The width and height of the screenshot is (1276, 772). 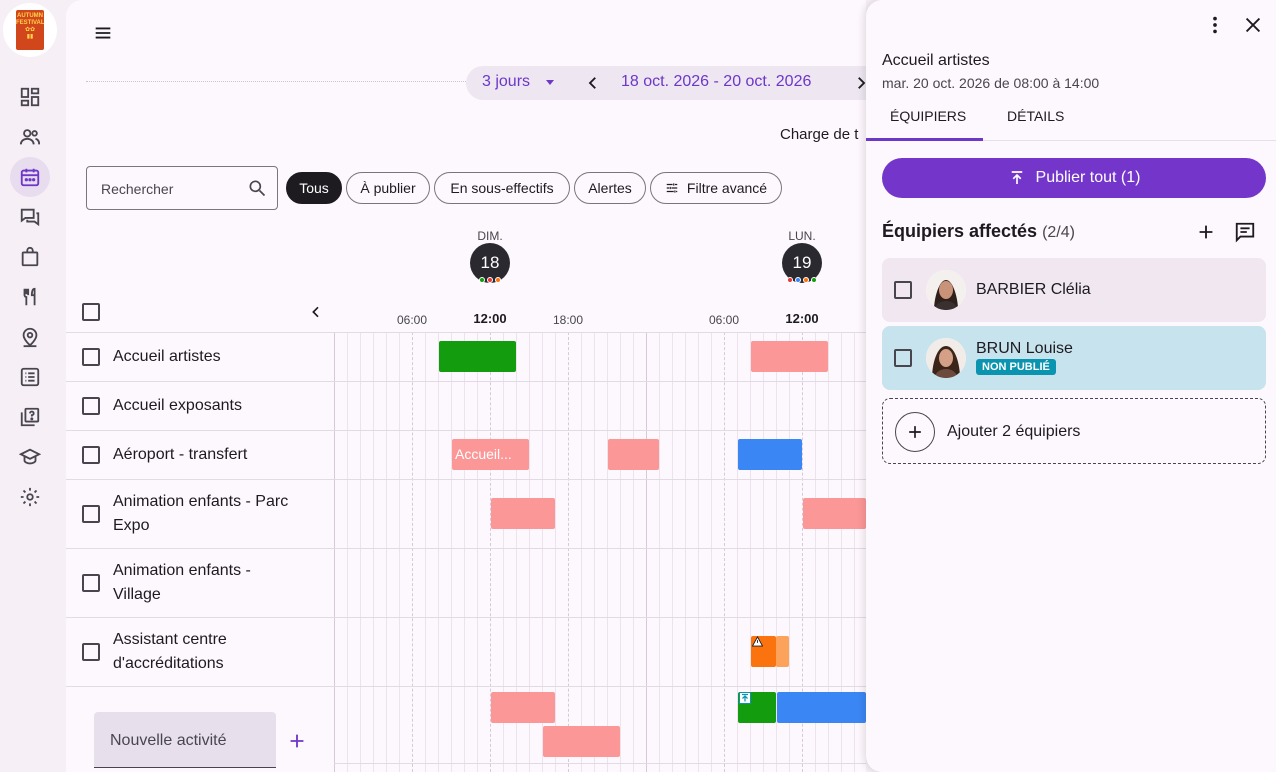 I want to click on activity-row: Animation enfants - Parc Expo, so click(x=200, y=514).